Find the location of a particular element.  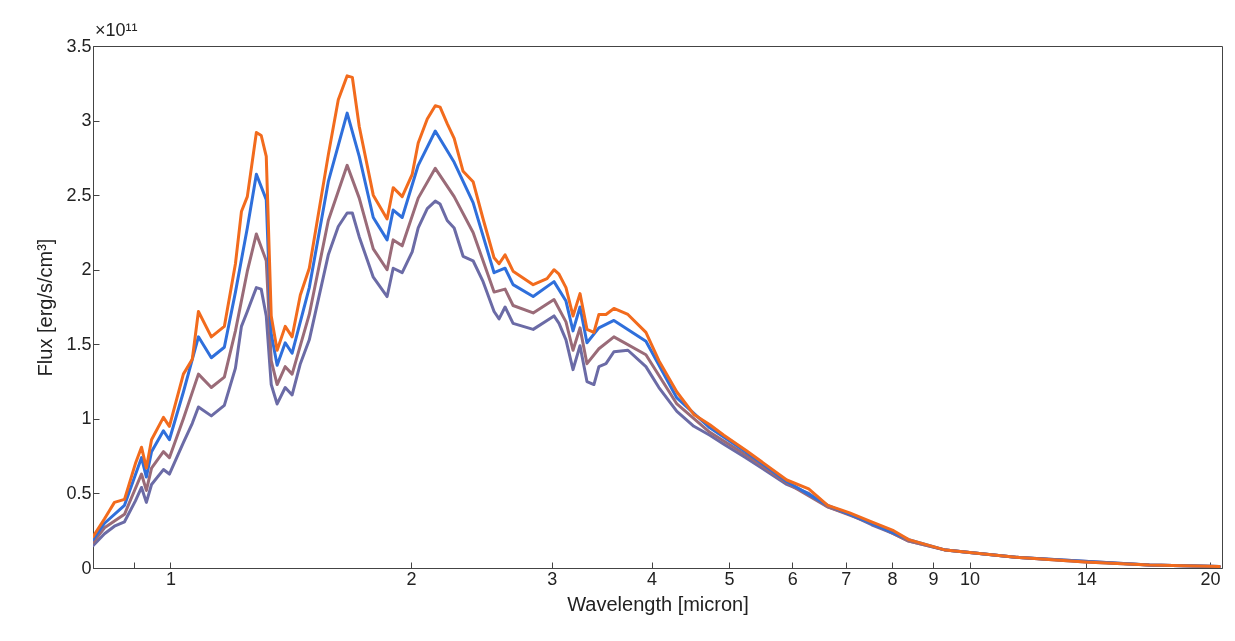

y-tick-label: 1 is located at coordinates (86, 418).